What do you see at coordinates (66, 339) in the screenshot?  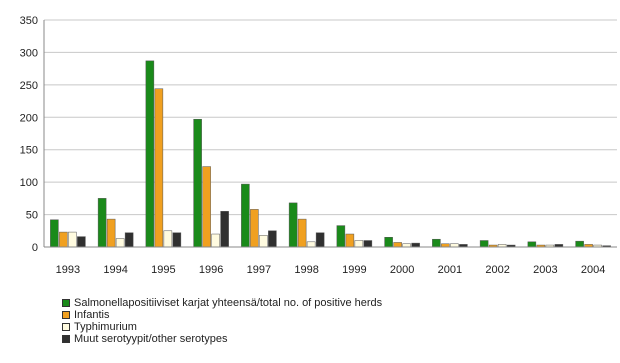 I see `legend-swatch-other` at bounding box center [66, 339].